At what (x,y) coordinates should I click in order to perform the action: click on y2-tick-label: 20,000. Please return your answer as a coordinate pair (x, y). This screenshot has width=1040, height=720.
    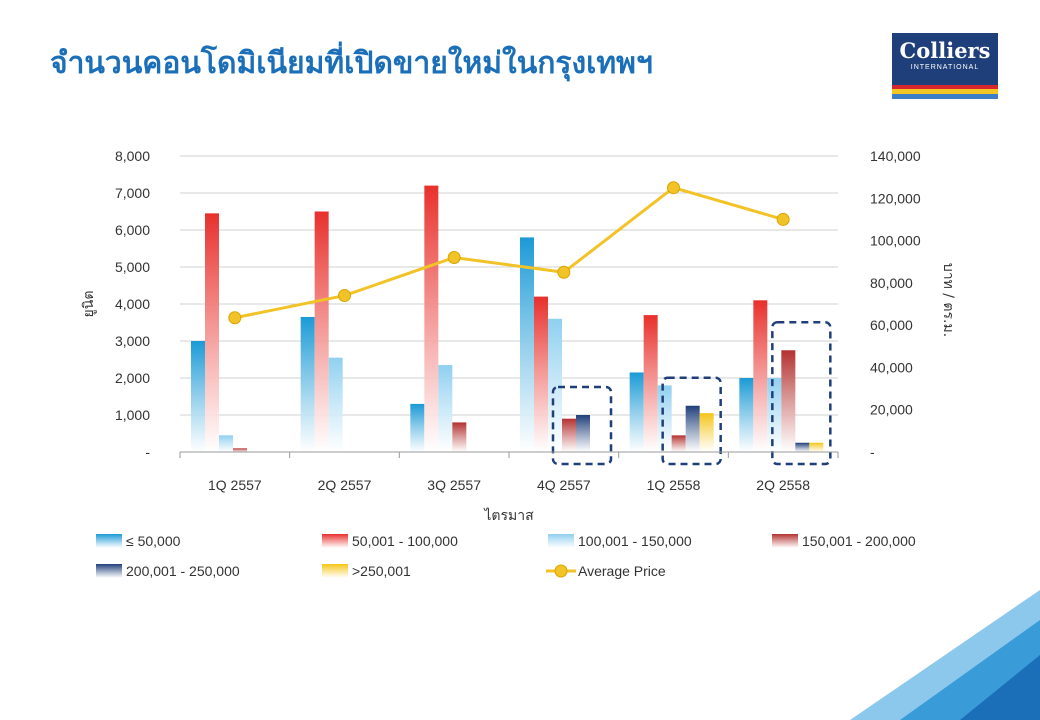
    Looking at the image, I should click on (891, 410).